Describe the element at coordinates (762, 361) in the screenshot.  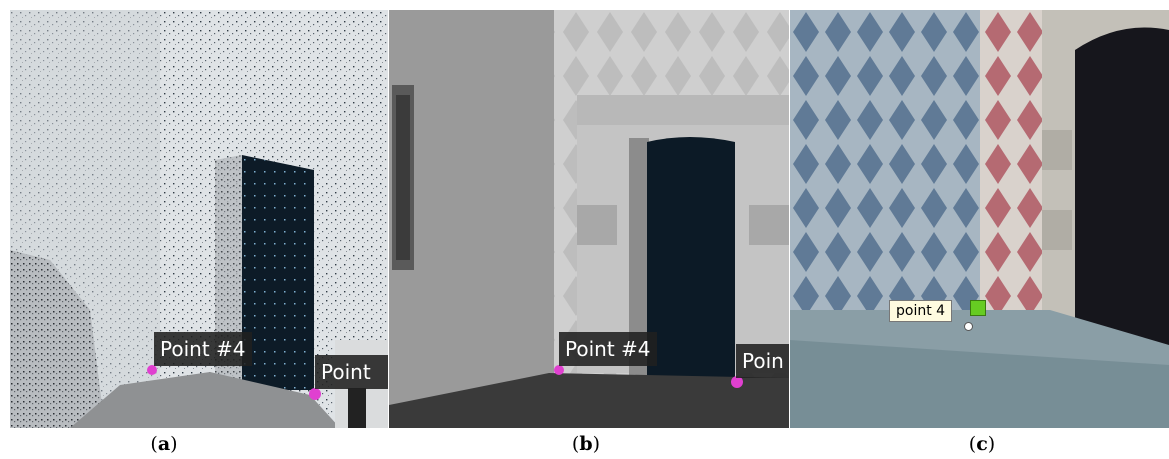
I see `poin-label: Poin` at that location.